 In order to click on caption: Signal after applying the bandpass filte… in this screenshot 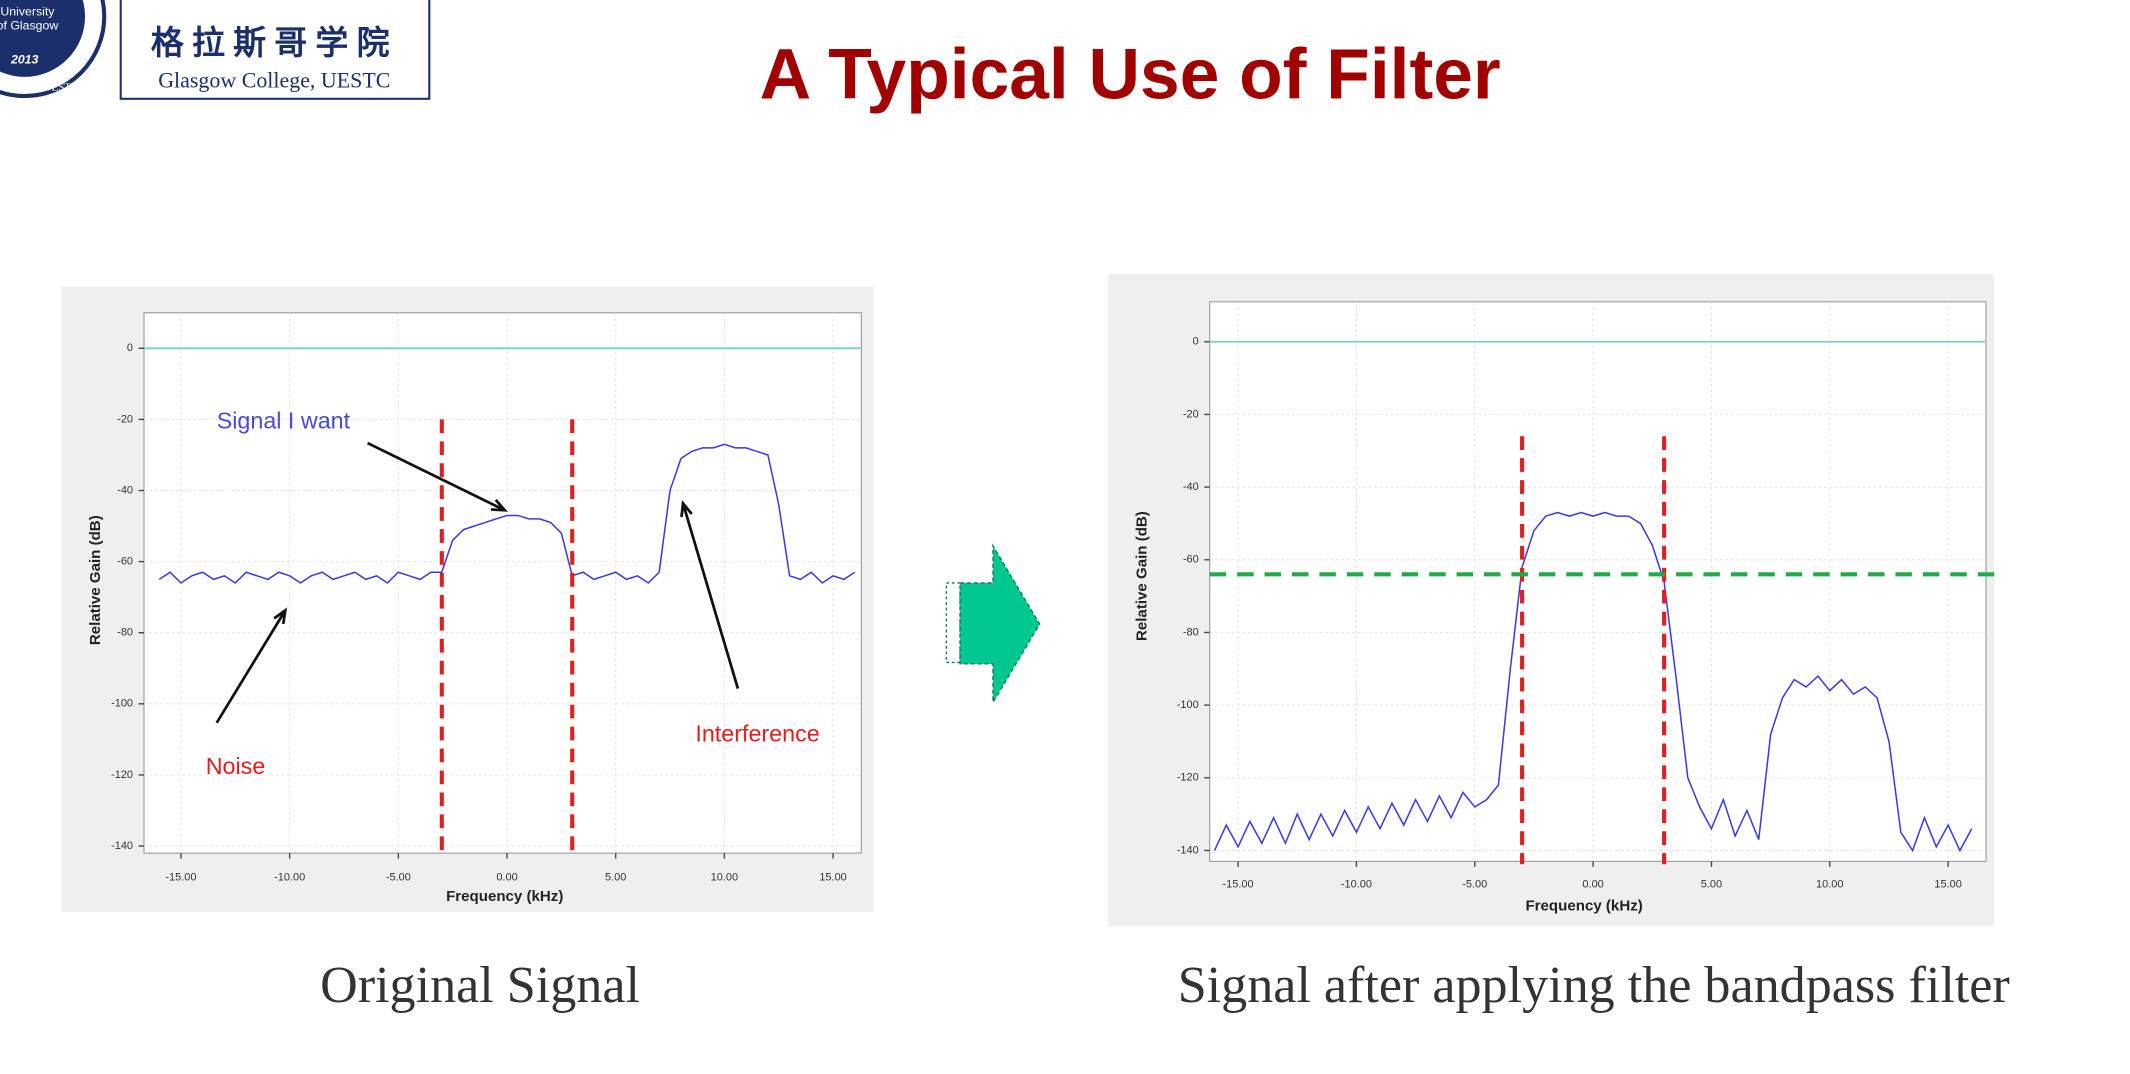, I will do `click(1594, 985)`.